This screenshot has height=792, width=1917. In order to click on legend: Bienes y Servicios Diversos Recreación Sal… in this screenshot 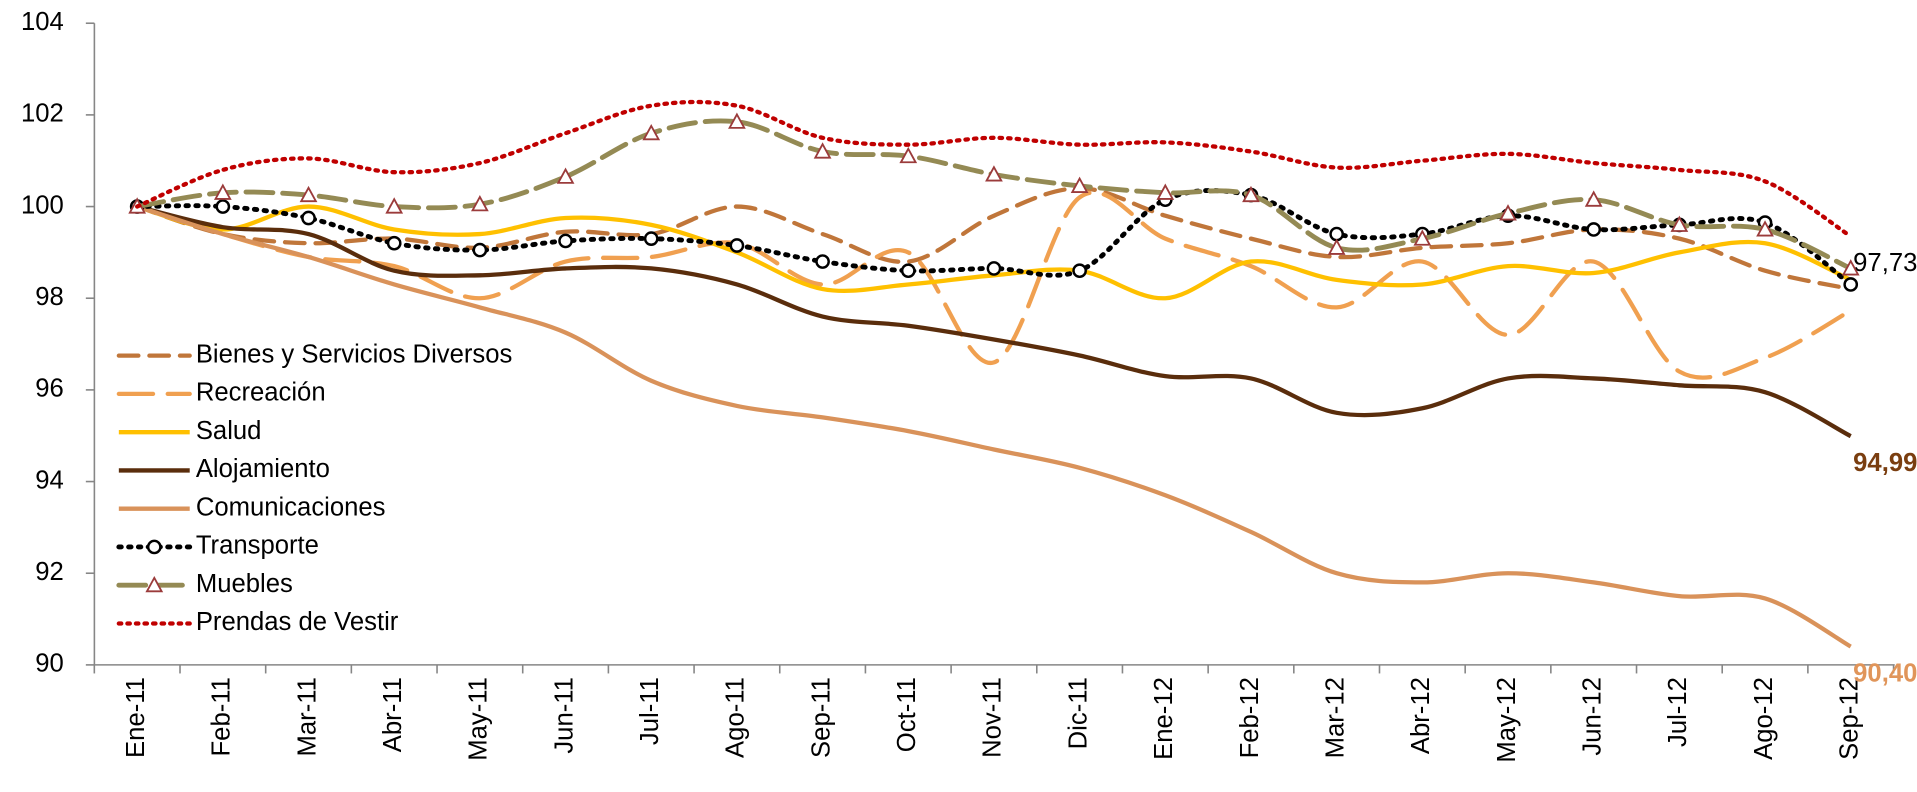, I will do `click(314, 488)`.